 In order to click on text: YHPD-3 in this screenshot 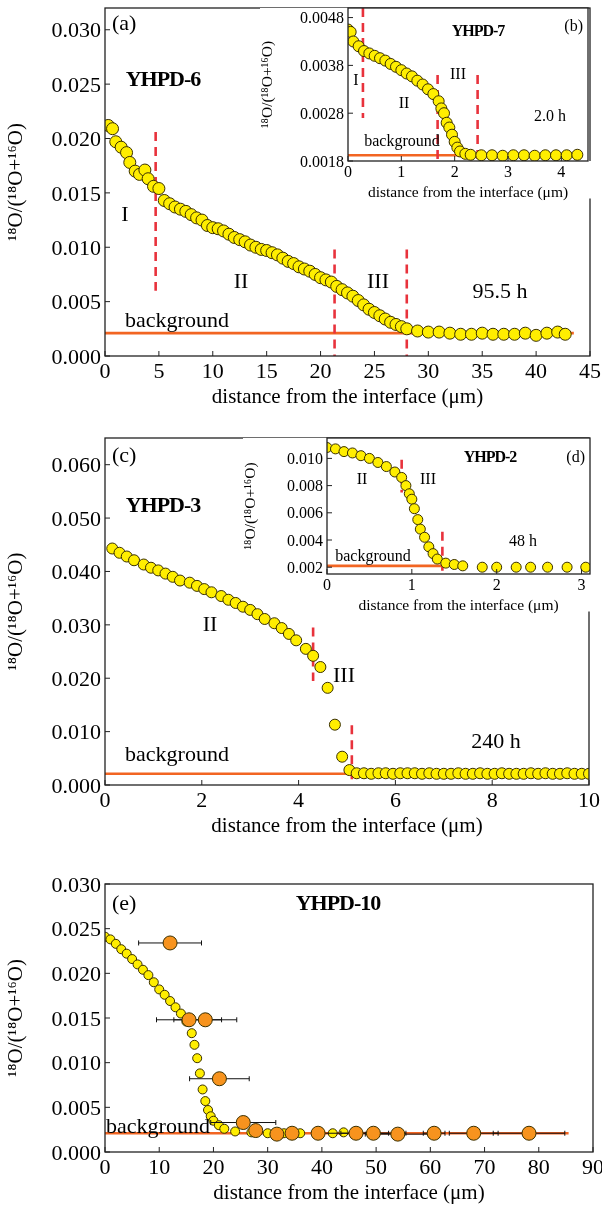, I will do `click(163, 504)`.